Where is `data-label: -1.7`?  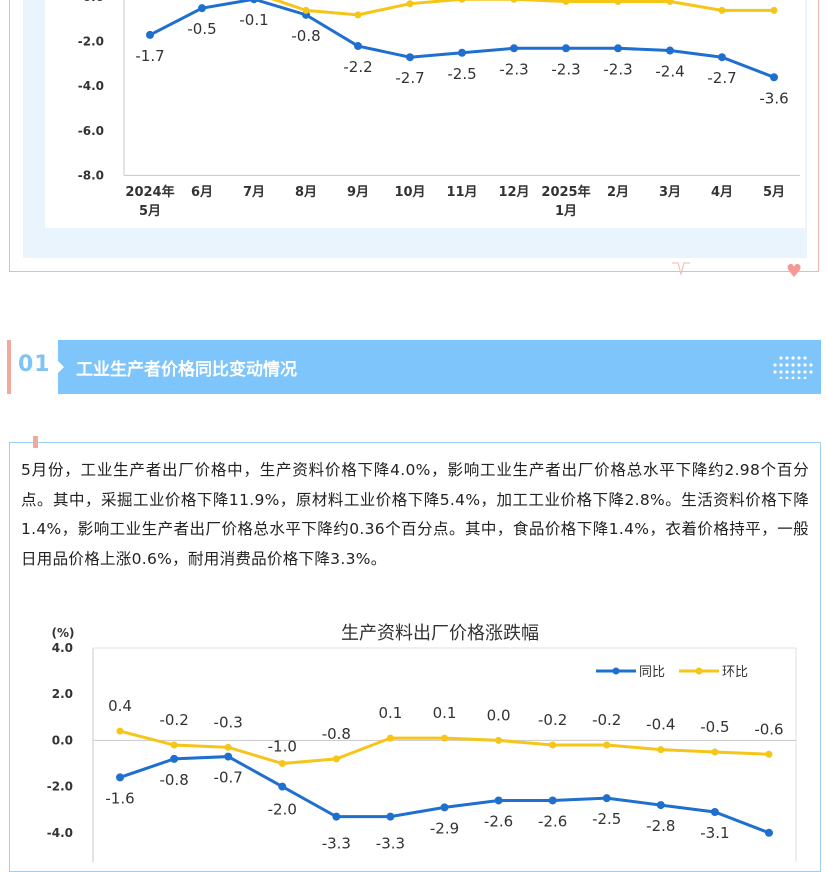
data-label: -1.7 is located at coordinates (149, 56).